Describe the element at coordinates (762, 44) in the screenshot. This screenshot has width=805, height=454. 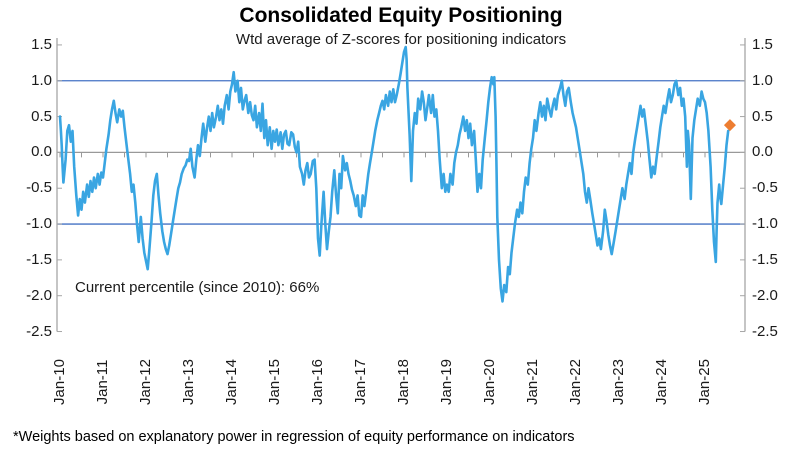
I see `y-tick-label-right: 1.5` at that location.